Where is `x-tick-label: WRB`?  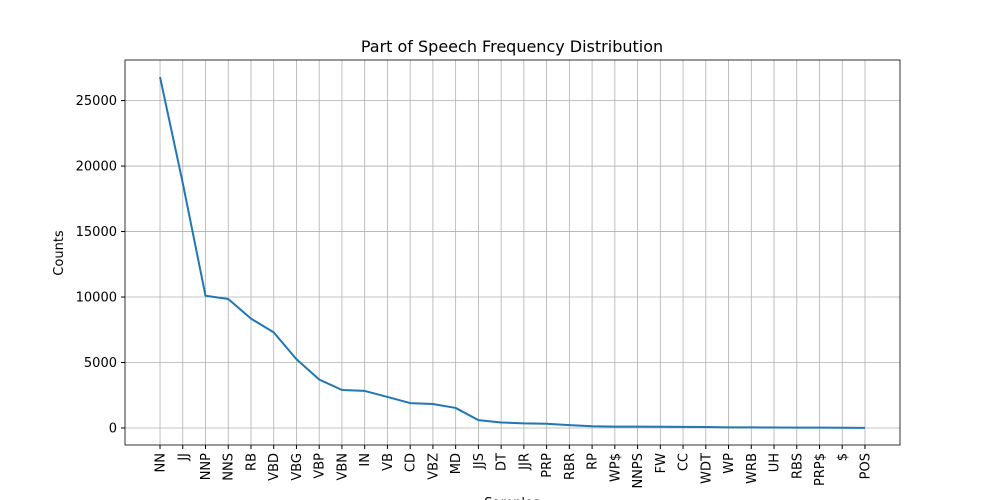 x-tick-label: WRB is located at coordinates (752, 468).